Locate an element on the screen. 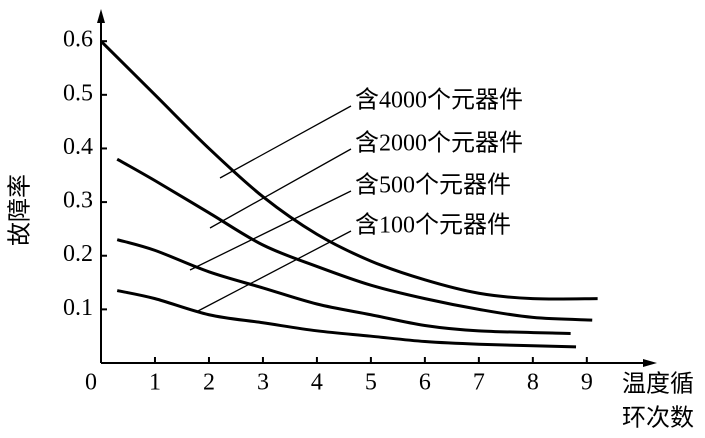  y-tick-label: 0.3 is located at coordinates (78, 201).